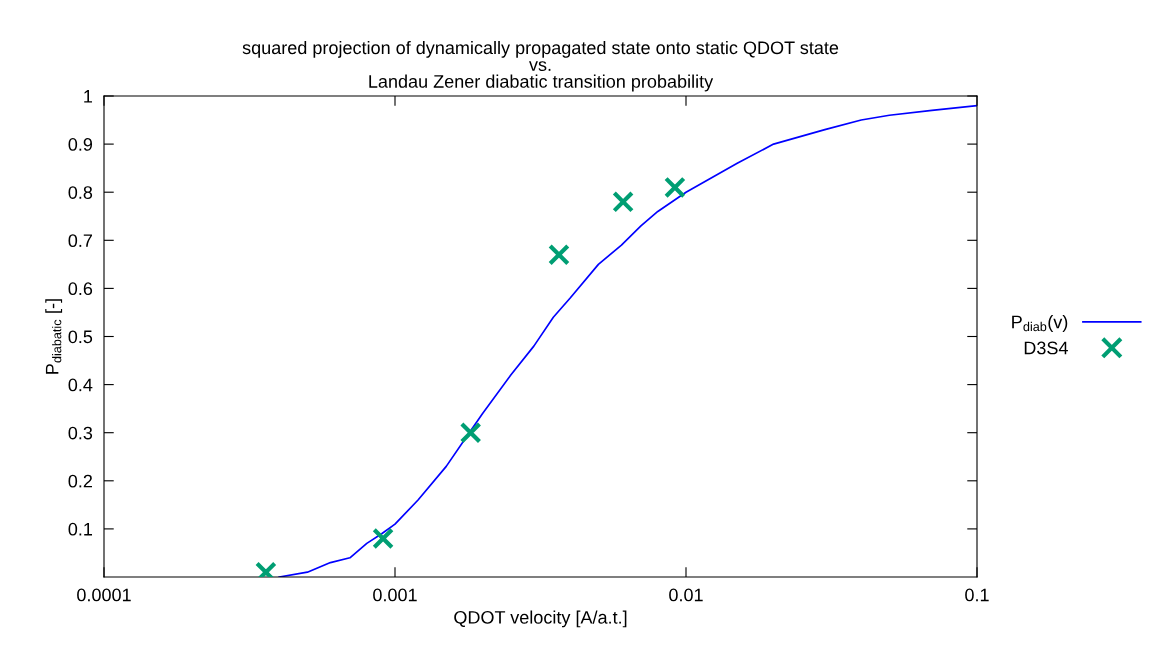 The height and width of the screenshot is (655, 1171). Describe the element at coordinates (540, 619) in the screenshot. I see `x-axis-title: QDOT velocity [A/a.t.]` at that location.